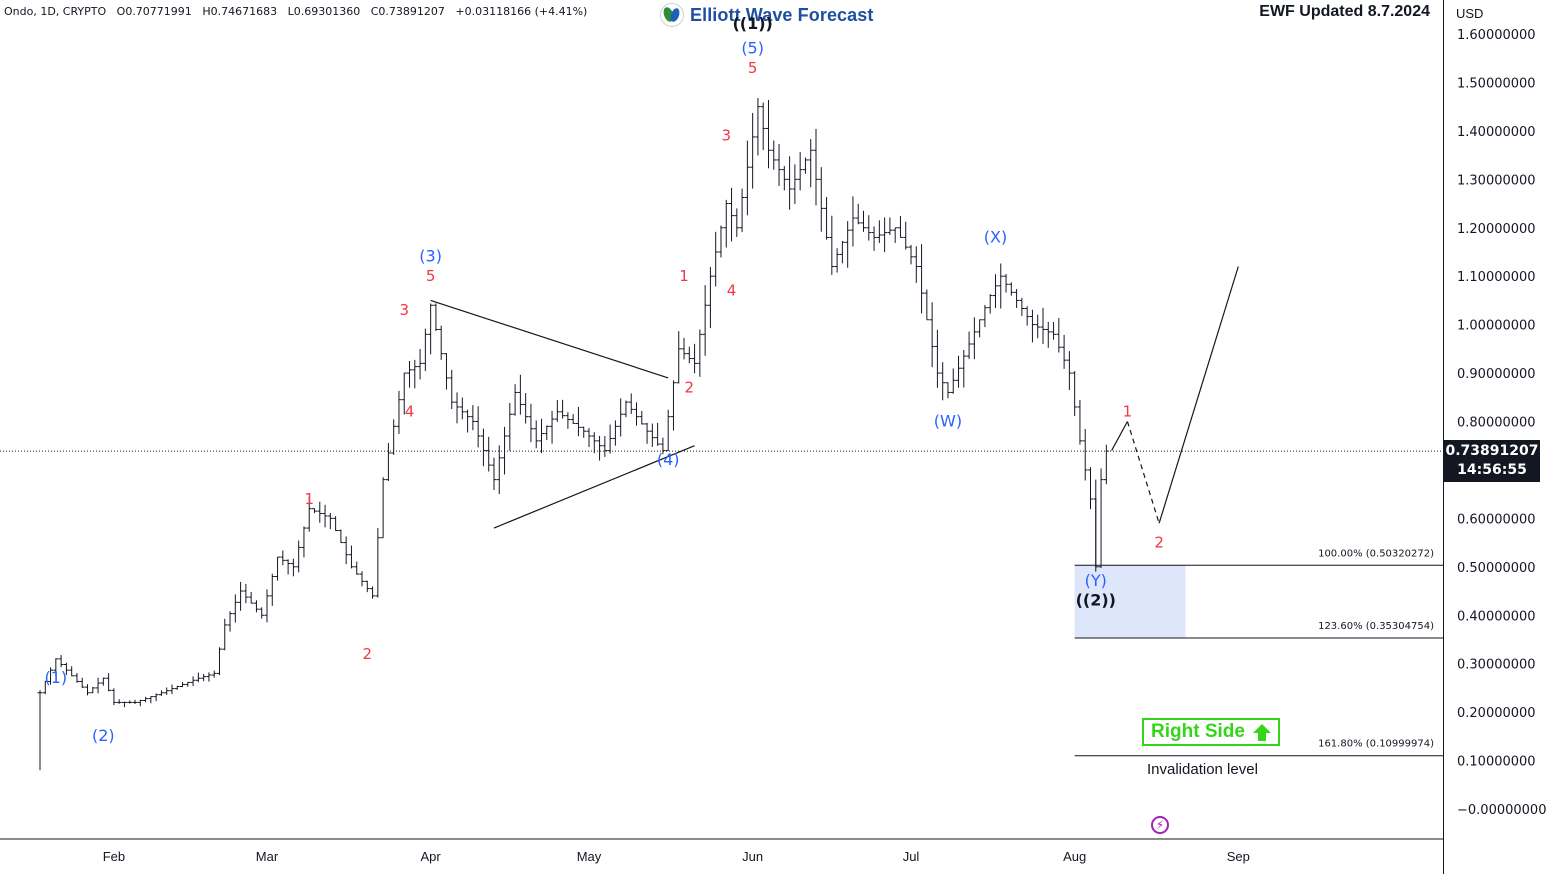 The width and height of the screenshot is (1554, 874). I want to click on currency-selector: USD, so click(1499, 15).